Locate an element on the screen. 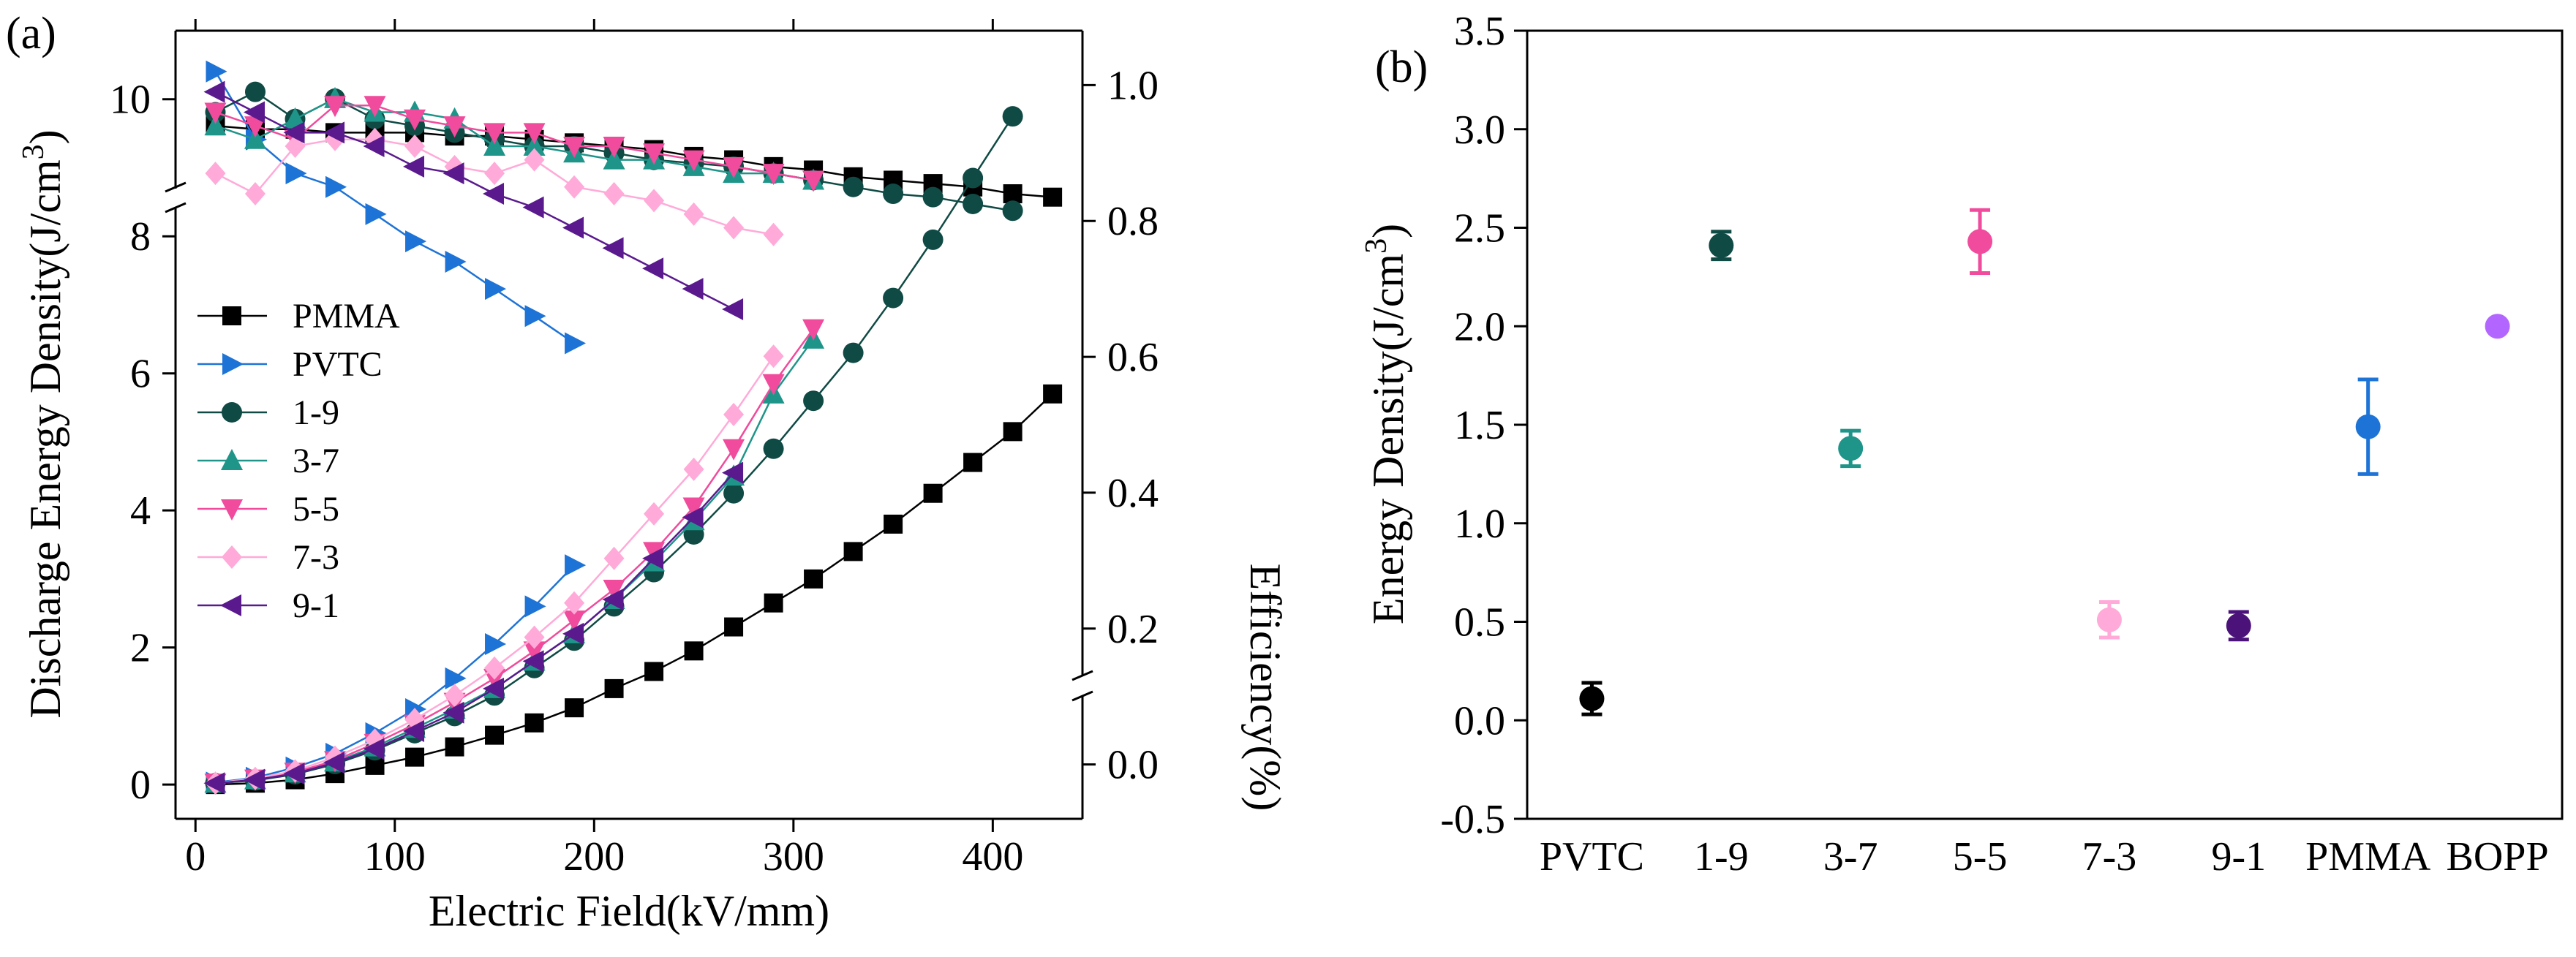  right-tick-label: 0.0 is located at coordinates (1133, 765).